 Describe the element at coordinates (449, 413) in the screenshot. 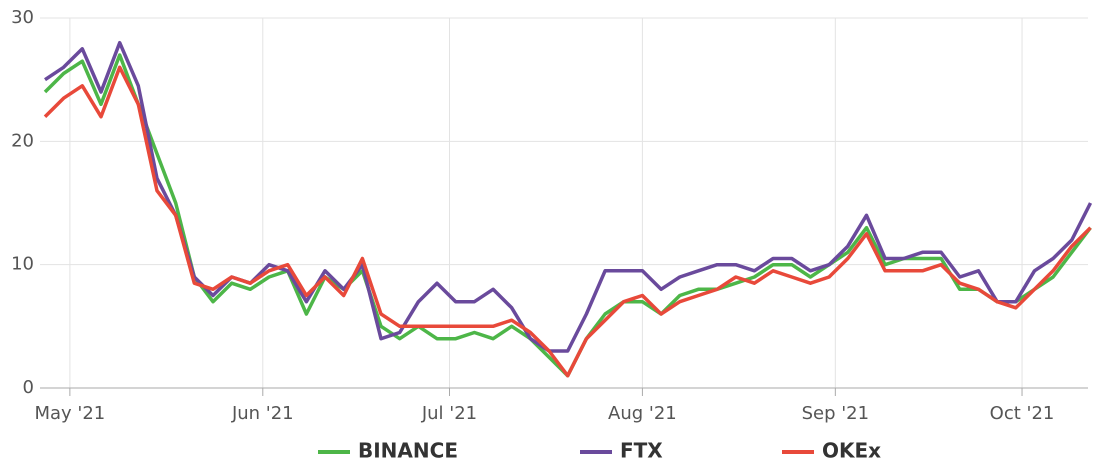

I see `x-tick-label: Jul '21` at that location.